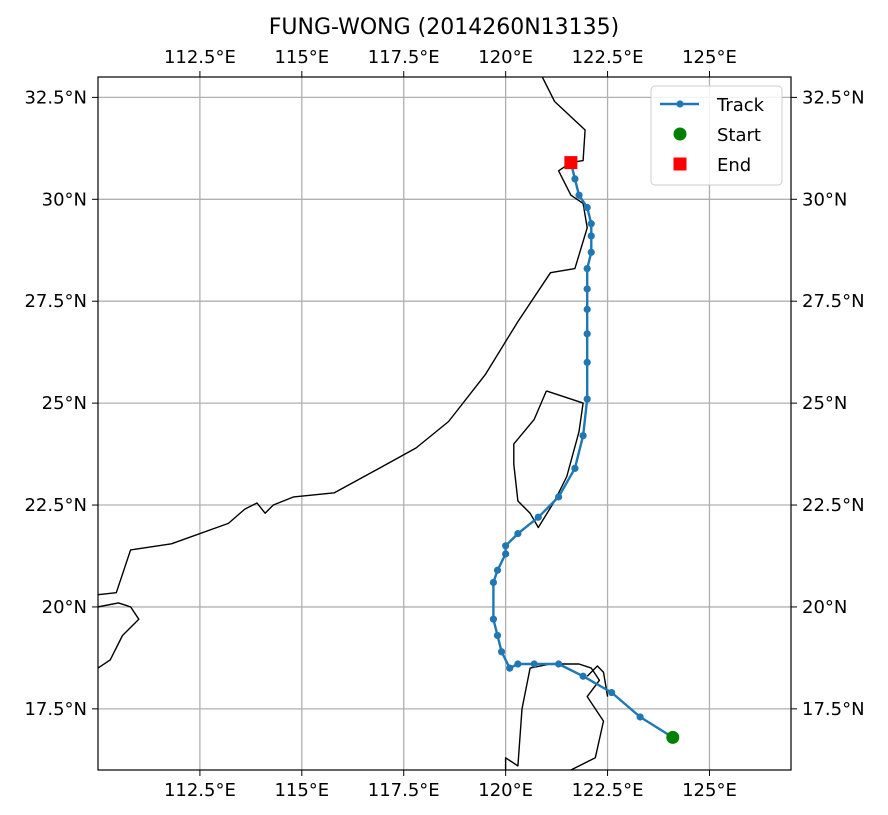 This screenshot has height=815, width=888. I want to click on y-tick-label-right: 27.5°N, so click(833, 301).